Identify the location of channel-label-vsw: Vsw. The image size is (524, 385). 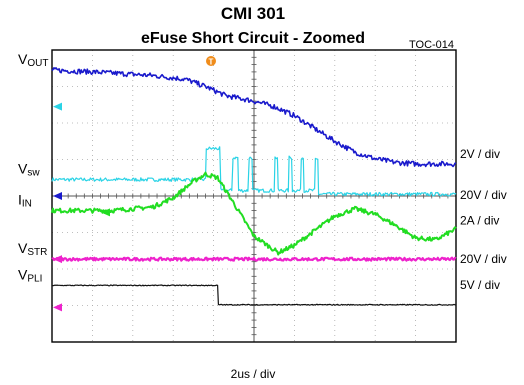
(29, 170).